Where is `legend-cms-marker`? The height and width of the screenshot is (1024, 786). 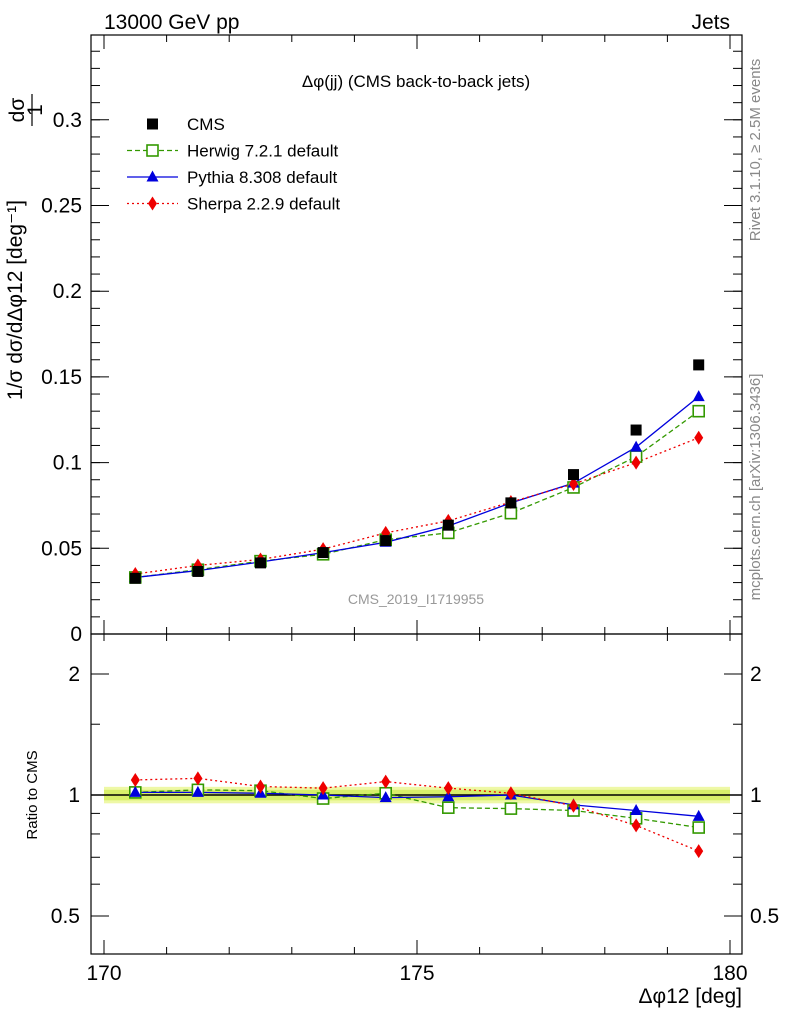
legend-cms-marker is located at coordinates (152, 124).